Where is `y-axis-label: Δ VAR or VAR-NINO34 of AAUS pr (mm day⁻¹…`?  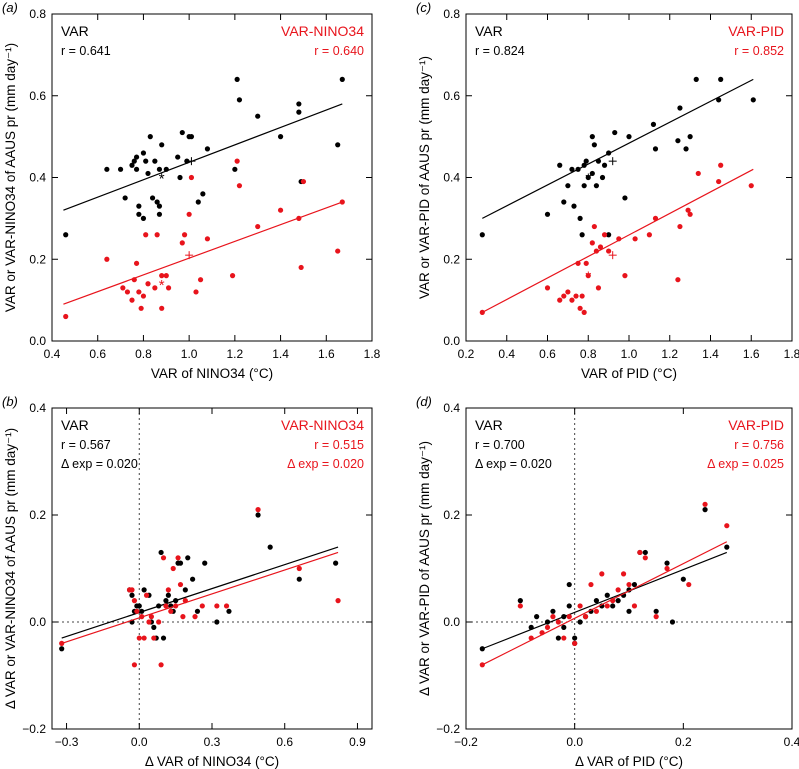 y-axis-label: Δ VAR or VAR-NINO34 of AAUS pr (mm day⁻¹… is located at coordinates (10, 568).